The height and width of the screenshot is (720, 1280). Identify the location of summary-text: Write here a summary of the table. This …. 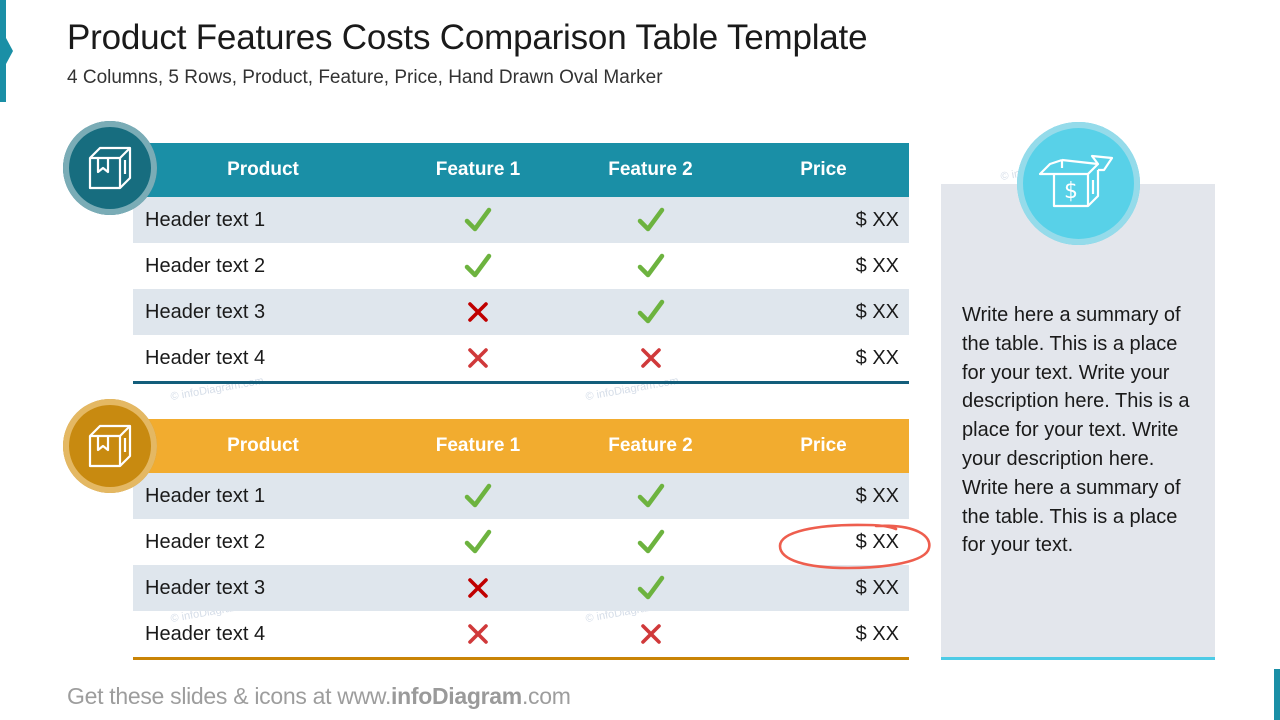
(1076, 430).